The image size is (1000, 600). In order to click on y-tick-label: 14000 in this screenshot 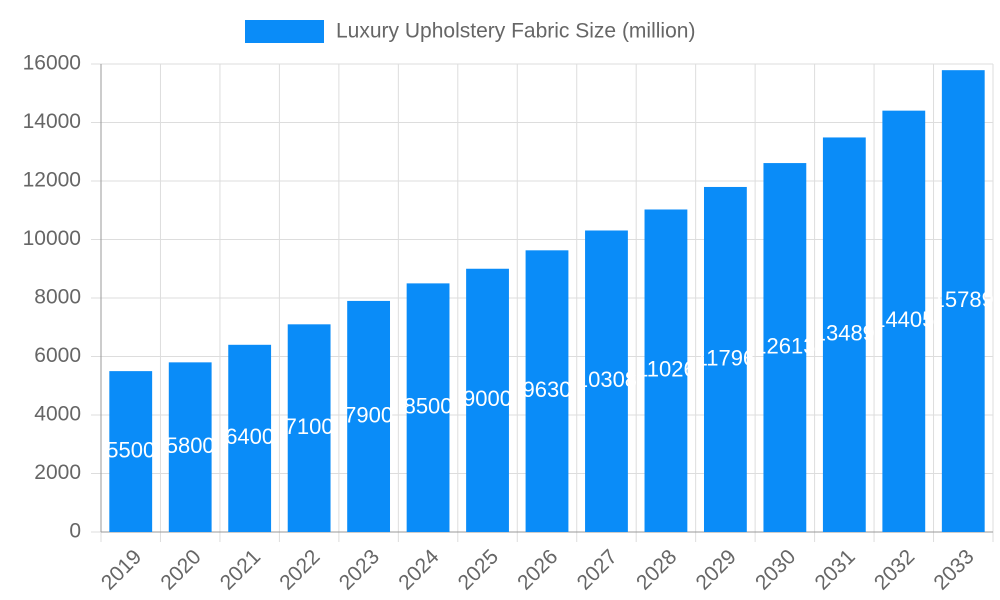, I will do `click(52, 121)`.